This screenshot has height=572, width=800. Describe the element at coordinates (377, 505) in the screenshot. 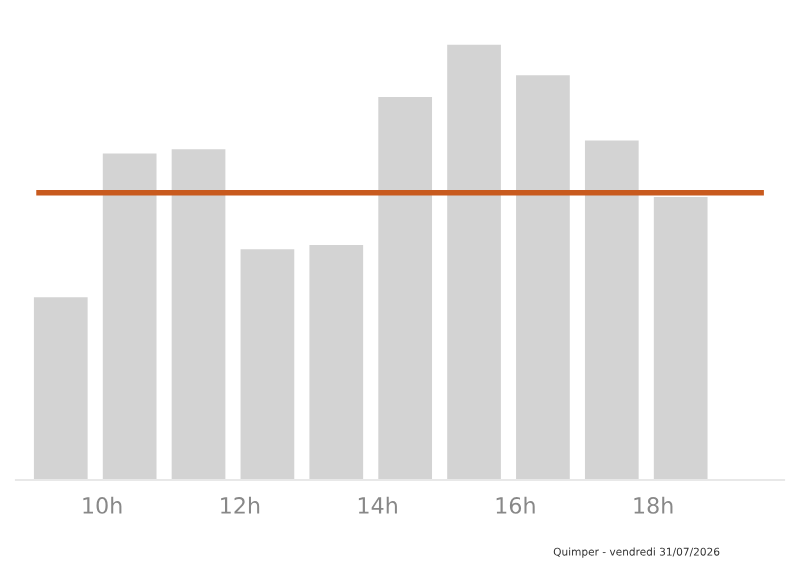

I see `x-tick-label: 14h` at that location.